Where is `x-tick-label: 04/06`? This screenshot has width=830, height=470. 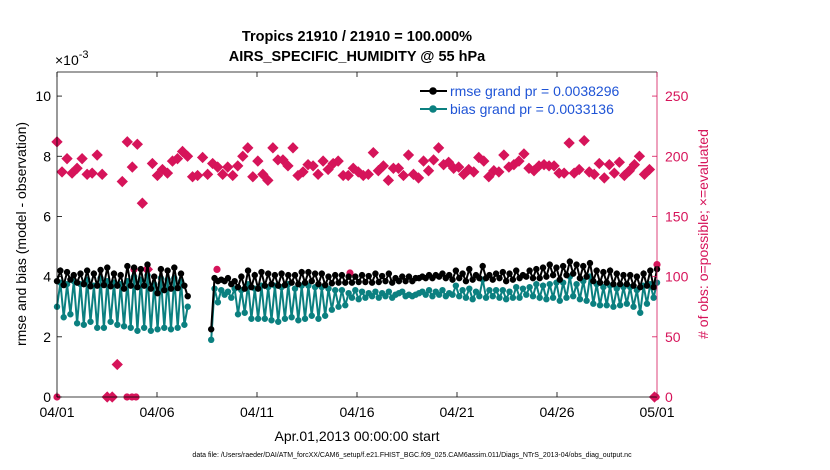 x-tick-label: 04/06 is located at coordinates (156, 412).